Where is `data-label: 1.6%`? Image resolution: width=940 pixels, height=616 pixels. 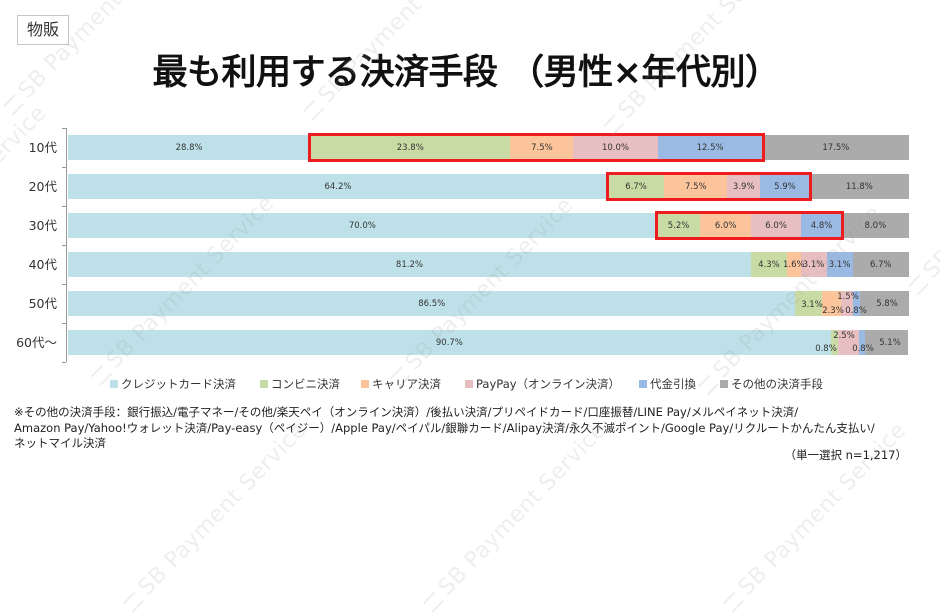 data-label: 1.6% is located at coordinates (793, 264).